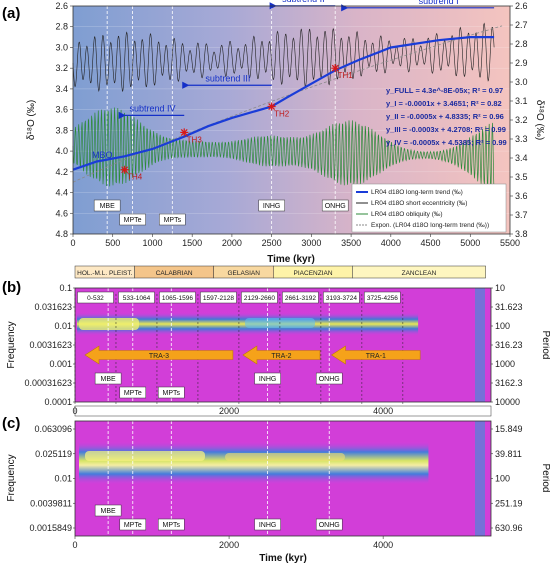  What do you see at coordinates (439, 3) in the screenshot?
I see `subtrend-label: subtrend I` at bounding box center [439, 3].